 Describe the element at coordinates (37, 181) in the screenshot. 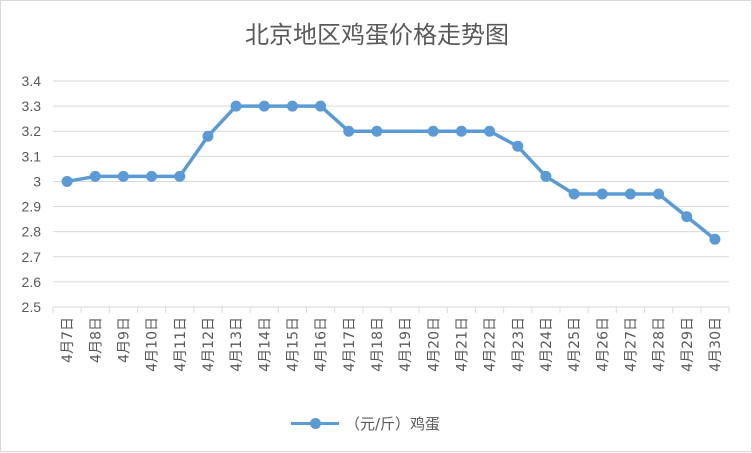

I see `y-tick-label: 3` at that location.